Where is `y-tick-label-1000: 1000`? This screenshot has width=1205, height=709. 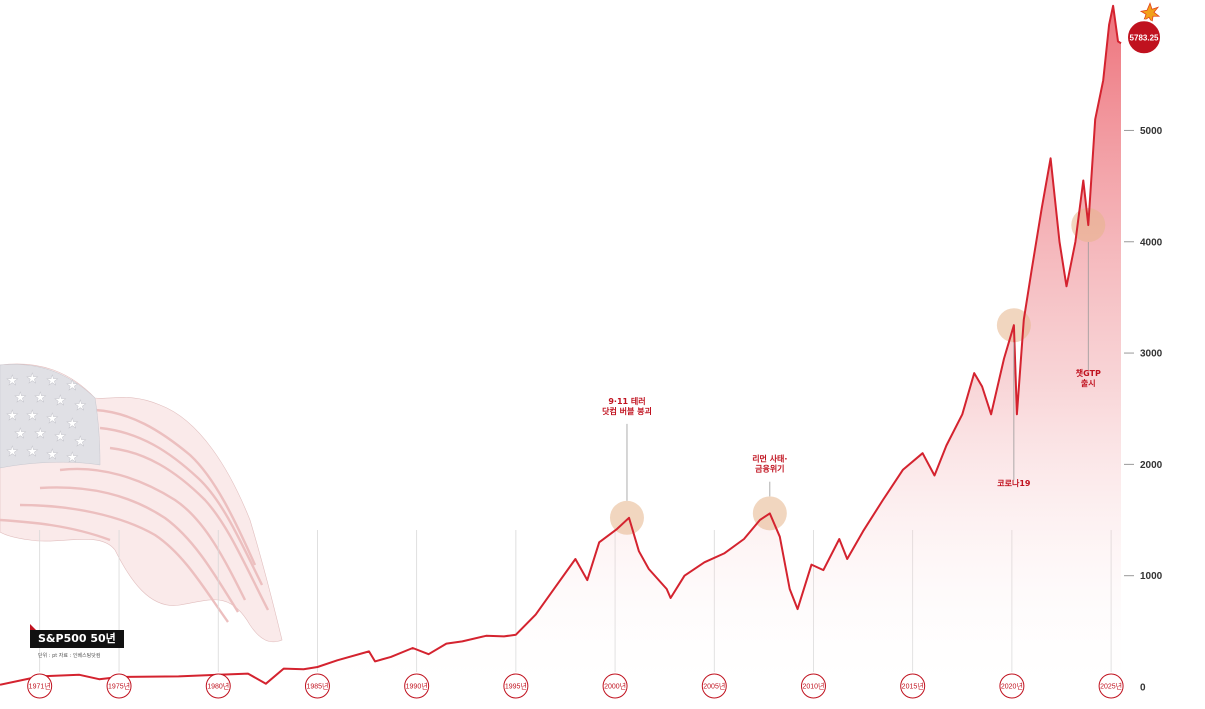 y-tick-label-1000: 1000 is located at coordinates (1151, 576).